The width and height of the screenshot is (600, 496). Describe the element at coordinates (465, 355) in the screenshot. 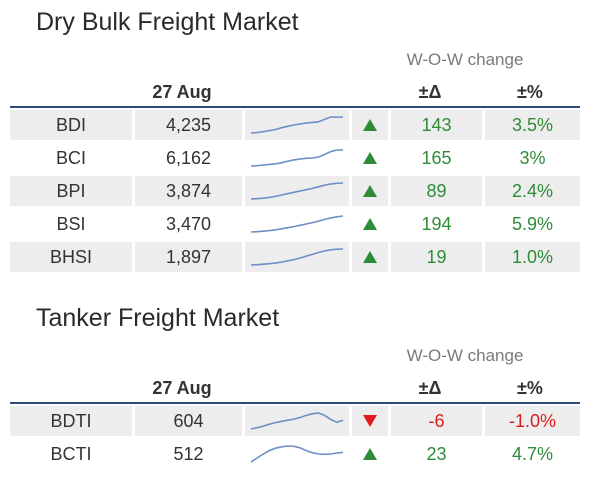

I see `tanker-wow-label: W-O-W change` at that location.